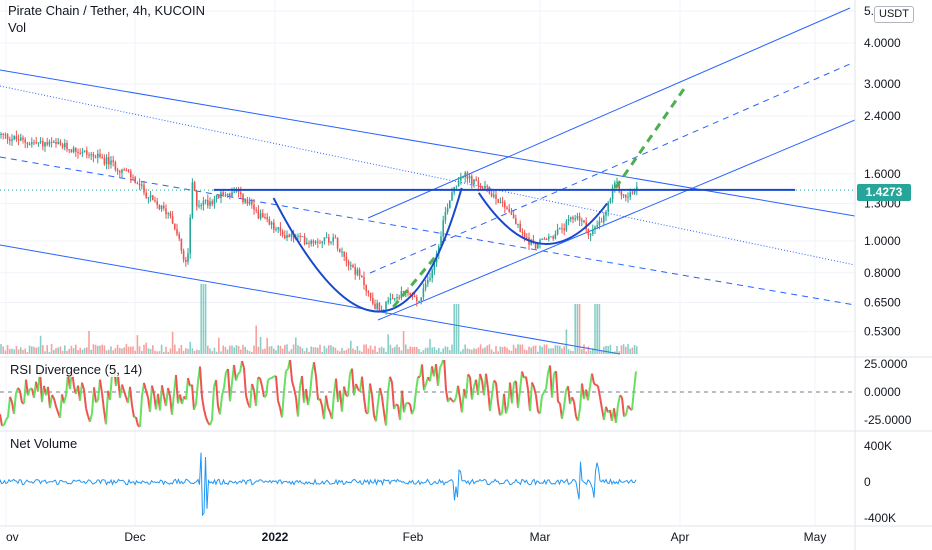 This screenshot has width=932, height=550. Describe the element at coordinates (416, 537) in the screenshot. I see `time-axis: ov Dec 2022 Feb Mar Apr May` at that location.